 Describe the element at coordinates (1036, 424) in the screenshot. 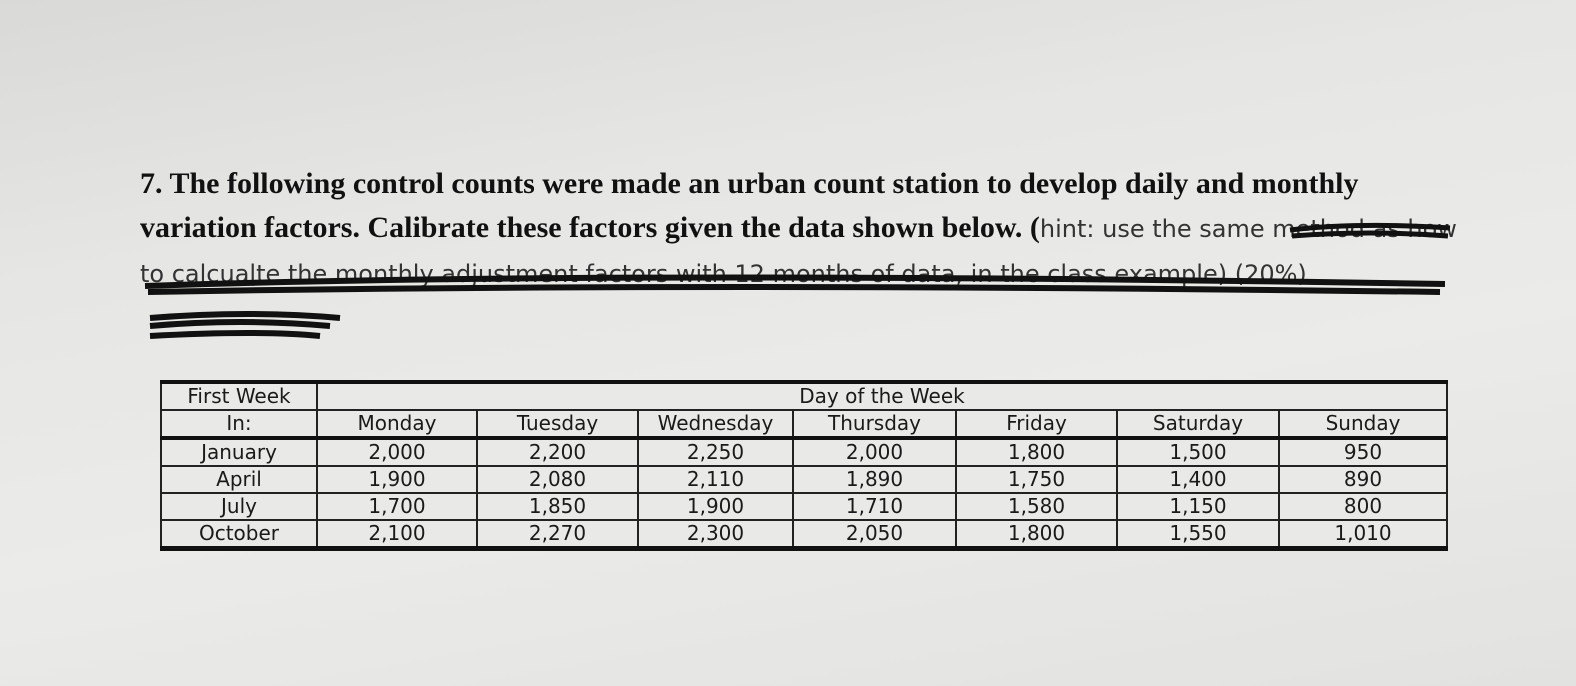

I see `column-header: Friday` at that location.